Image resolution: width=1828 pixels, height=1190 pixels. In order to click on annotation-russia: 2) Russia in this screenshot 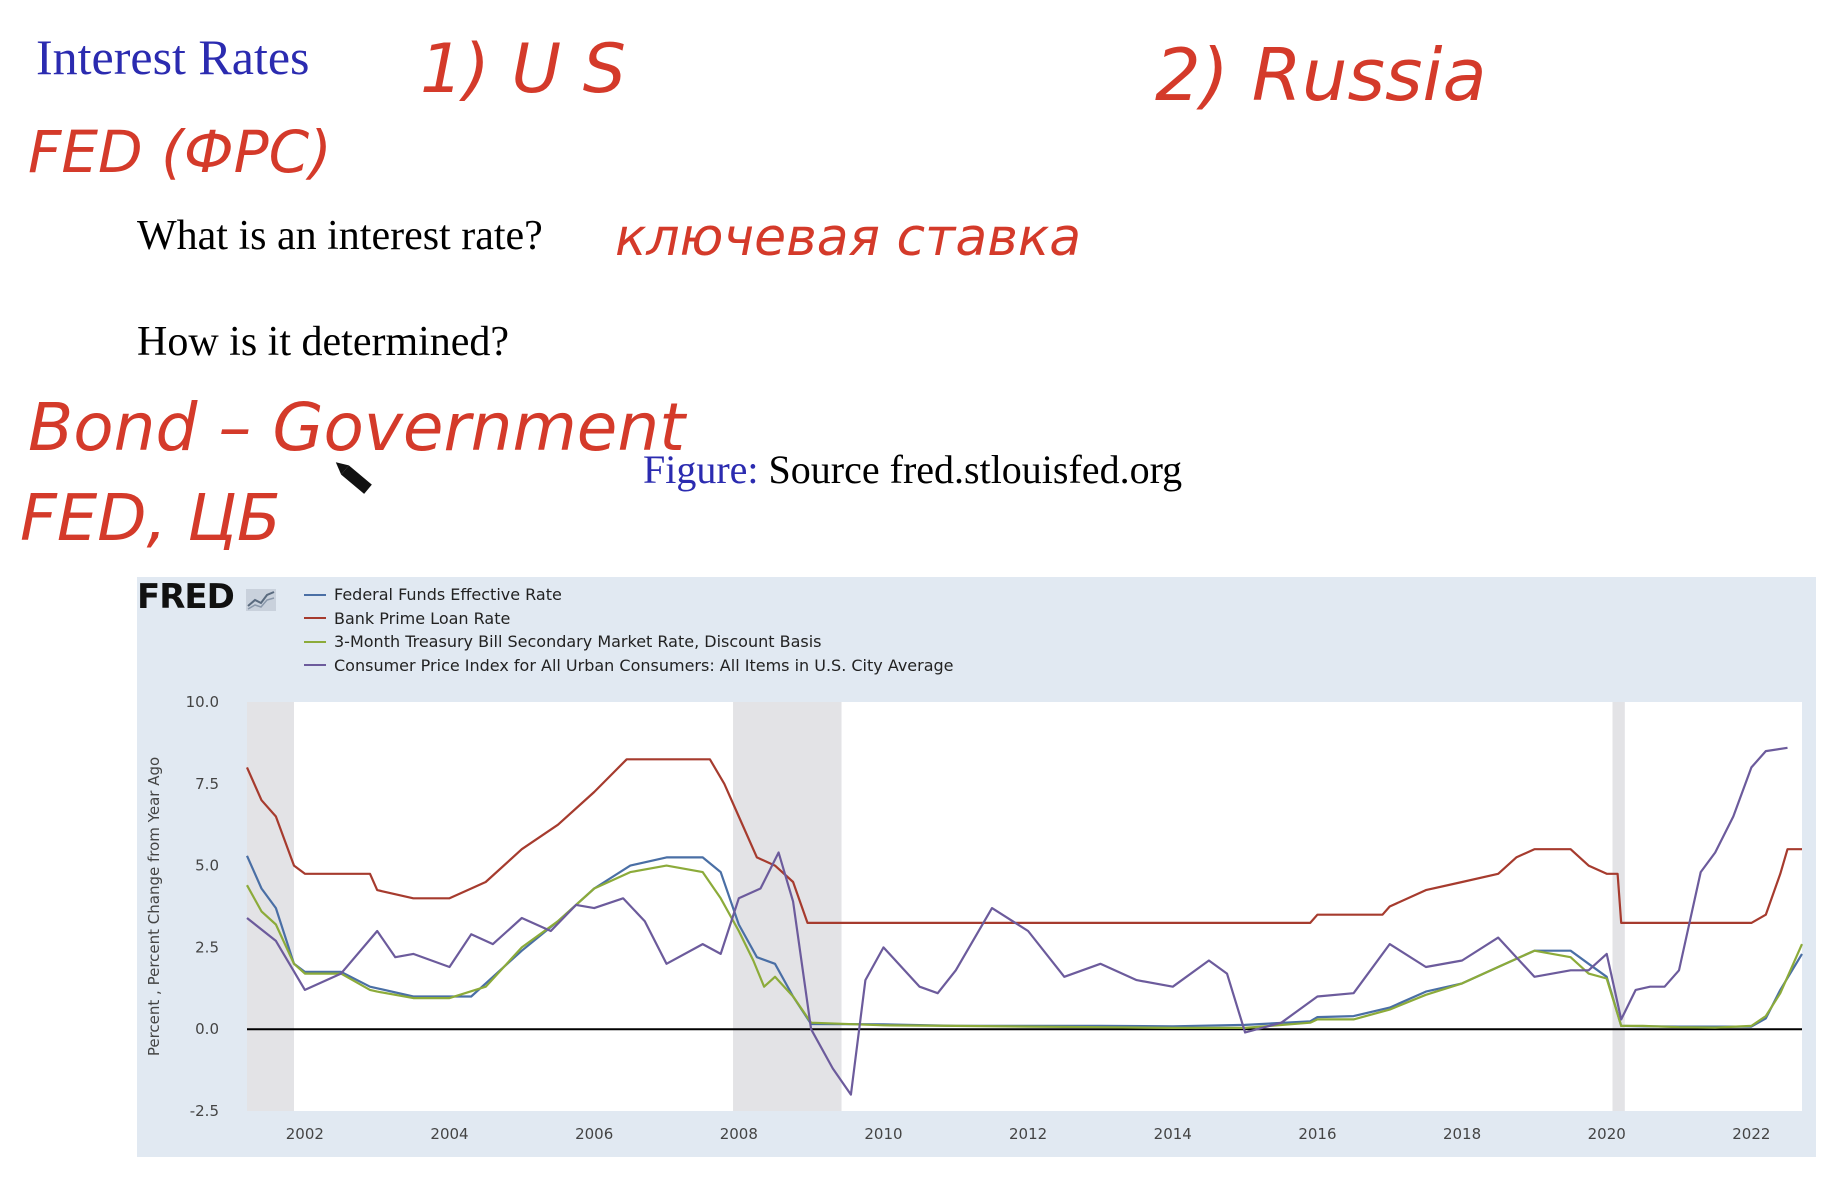, I will do `click(1321, 75)`.